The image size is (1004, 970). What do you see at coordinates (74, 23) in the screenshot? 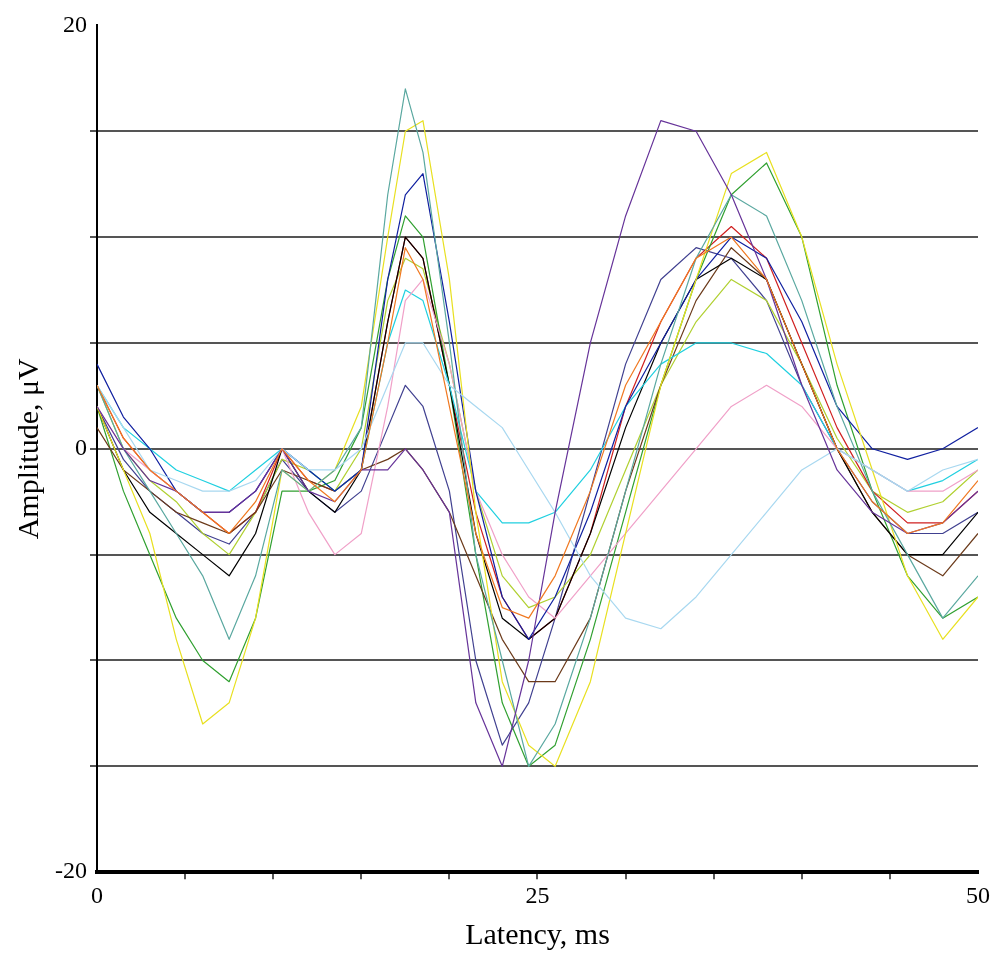
I see `y-tick-label: 20` at bounding box center [74, 23].